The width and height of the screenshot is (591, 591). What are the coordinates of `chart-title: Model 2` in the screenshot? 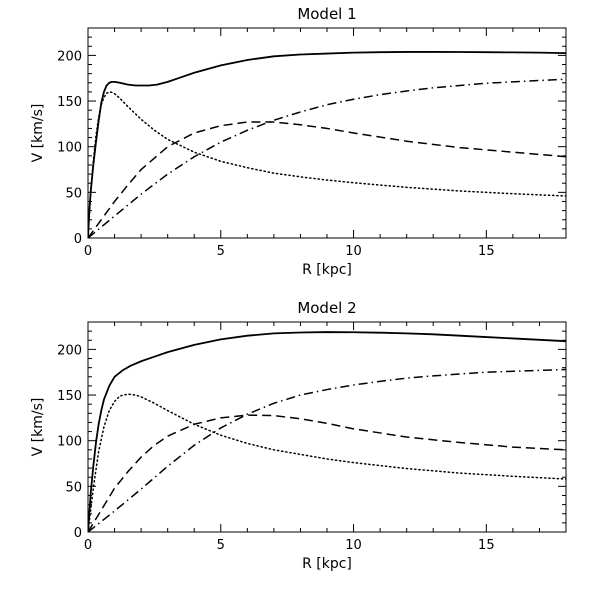 It's located at (326, 308).